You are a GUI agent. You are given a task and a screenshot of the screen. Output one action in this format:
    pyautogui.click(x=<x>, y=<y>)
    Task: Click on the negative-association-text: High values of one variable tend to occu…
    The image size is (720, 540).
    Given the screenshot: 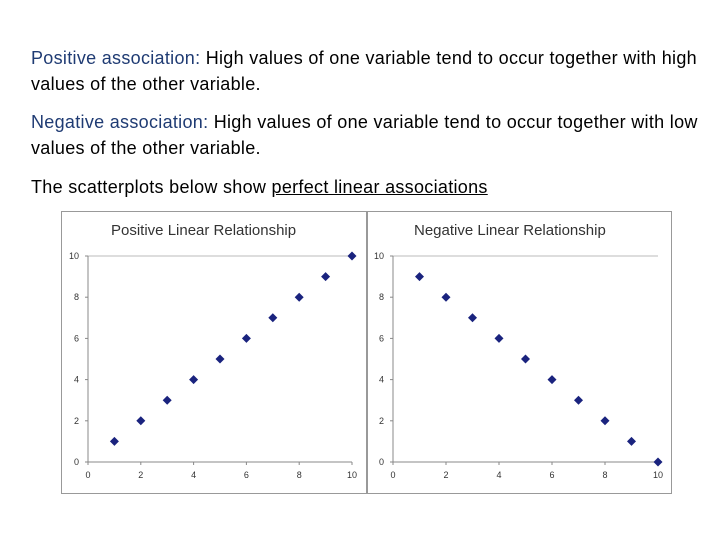 What is the action you would take?
    pyautogui.click(x=364, y=135)
    